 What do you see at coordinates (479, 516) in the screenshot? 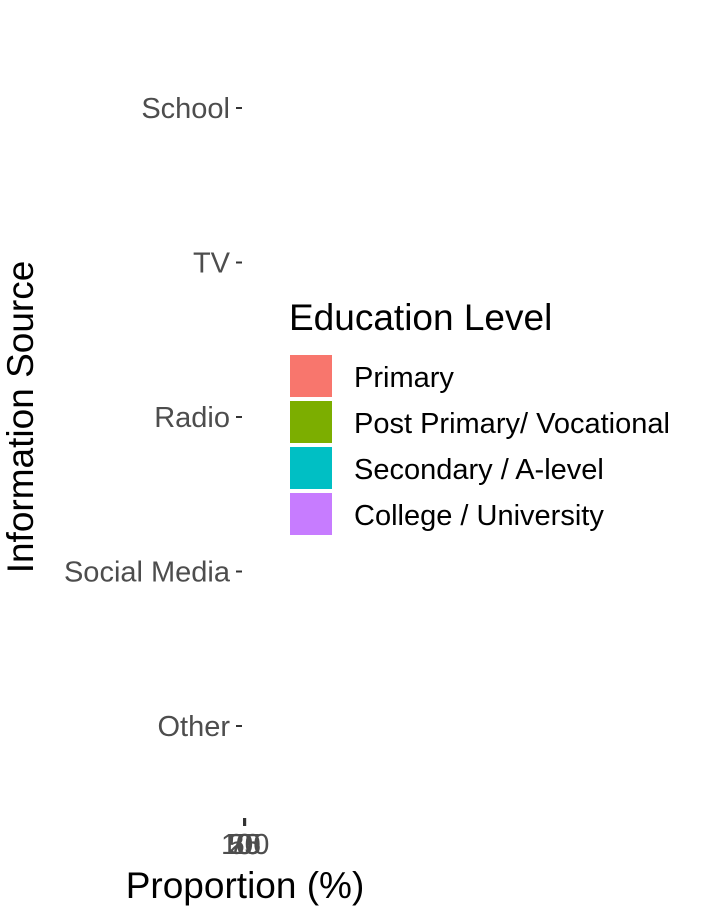
I see `legend-label: College / University` at bounding box center [479, 516].